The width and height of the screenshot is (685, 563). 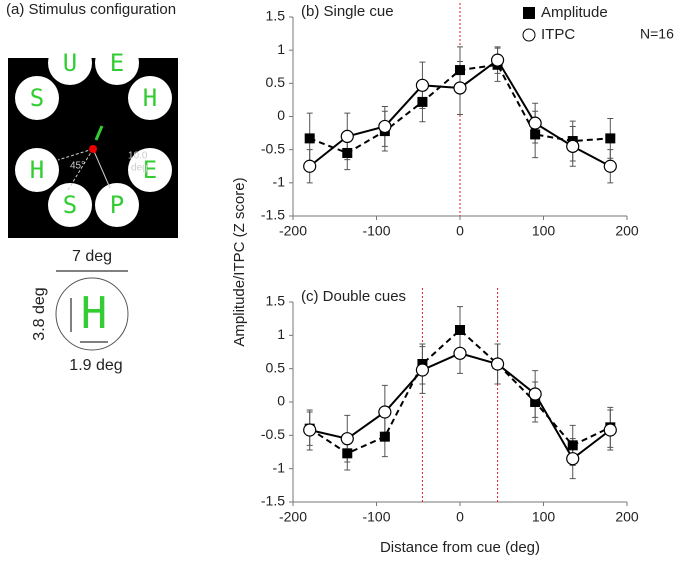 I want to click on angle-label: 45°, so click(x=77, y=166).